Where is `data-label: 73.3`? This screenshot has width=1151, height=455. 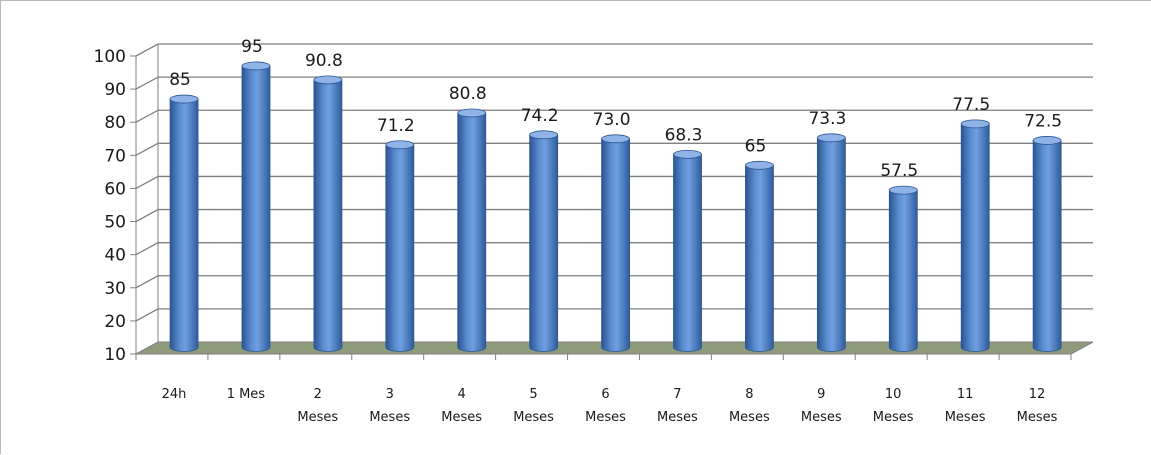 data-label: 73.3 is located at coordinates (827, 119).